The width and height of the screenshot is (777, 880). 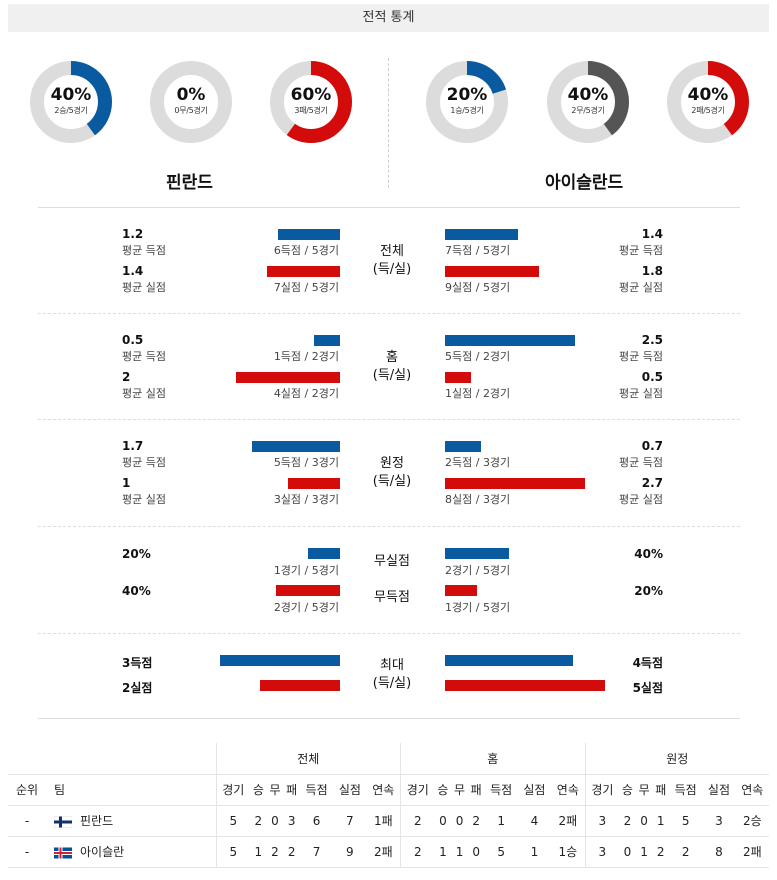 I want to click on away-avg-scored-label: 평균 득점, so click(x=641, y=462).